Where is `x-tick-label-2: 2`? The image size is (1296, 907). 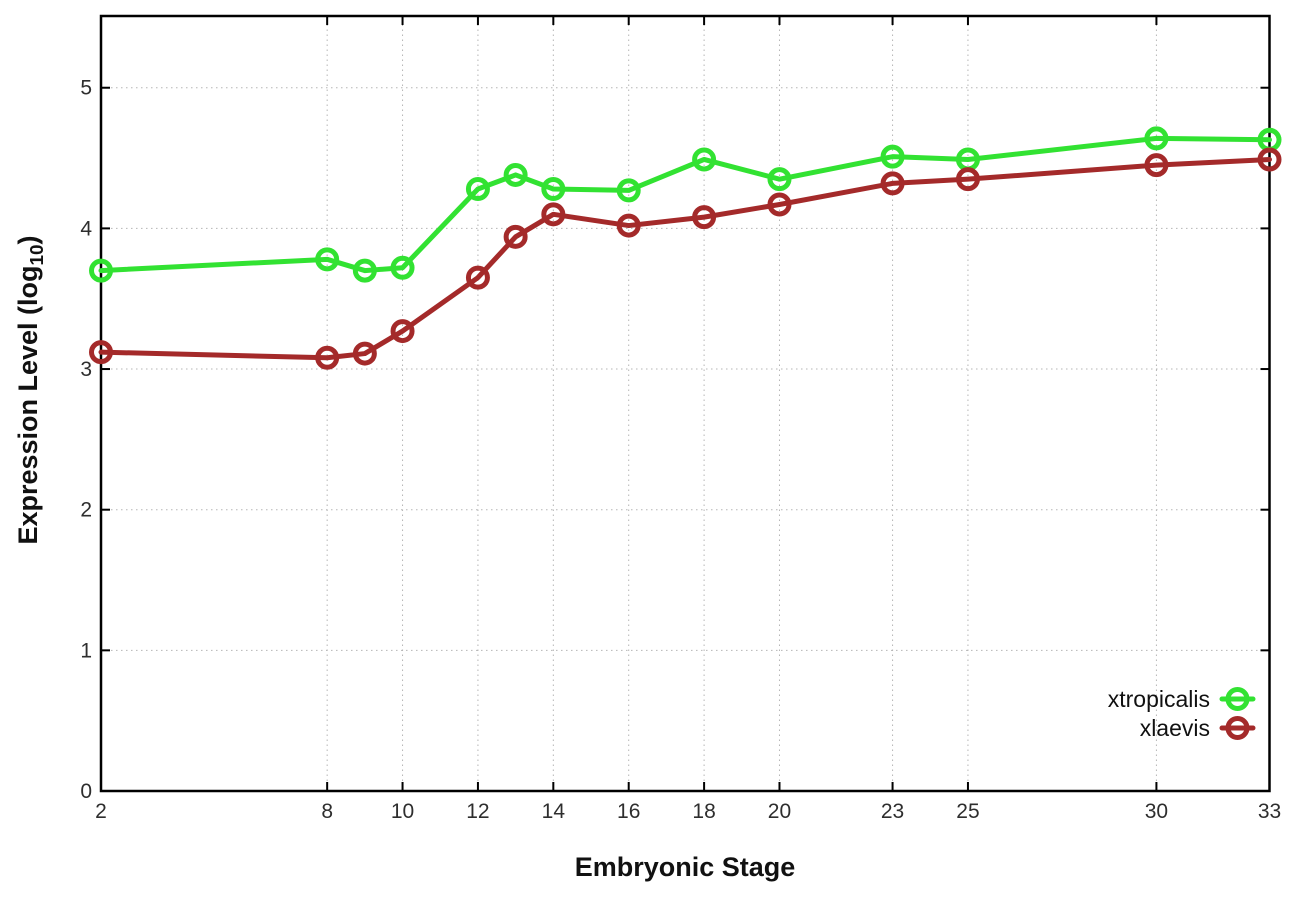
x-tick-label-2: 2 is located at coordinates (101, 811).